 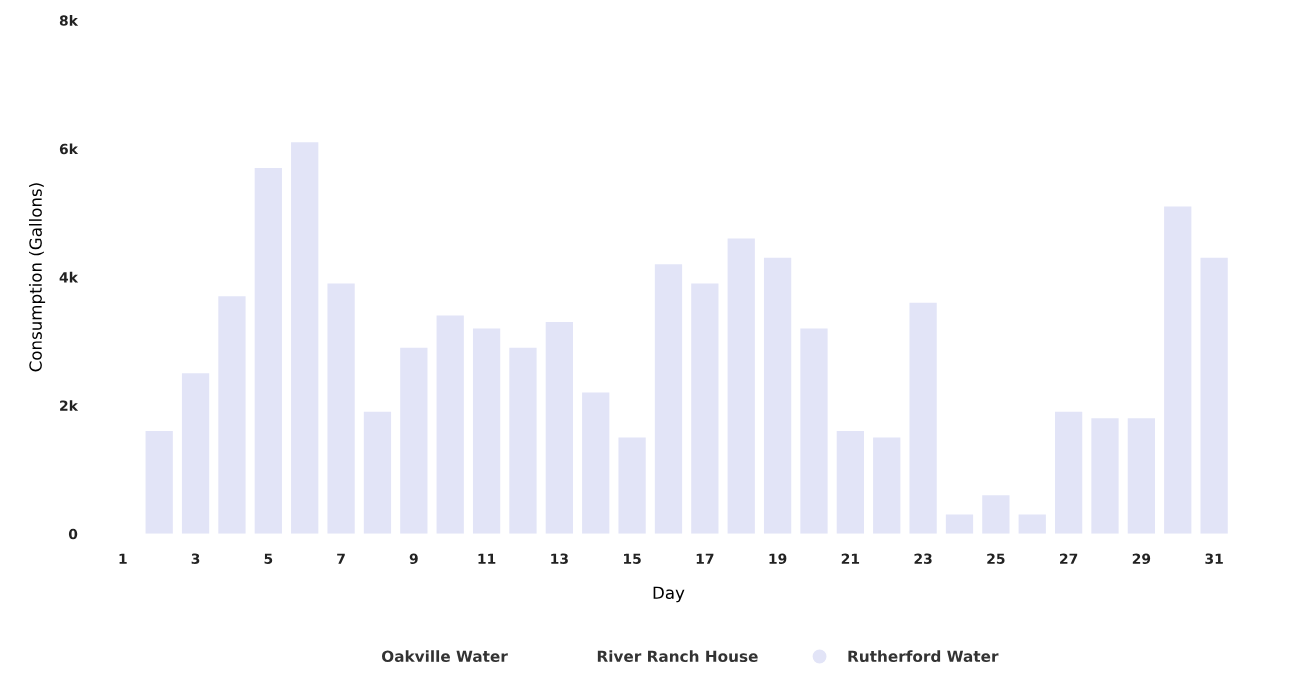 What do you see at coordinates (444, 656) in the screenshot?
I see `text: Oakville Water` at bounding box center [444, 656].